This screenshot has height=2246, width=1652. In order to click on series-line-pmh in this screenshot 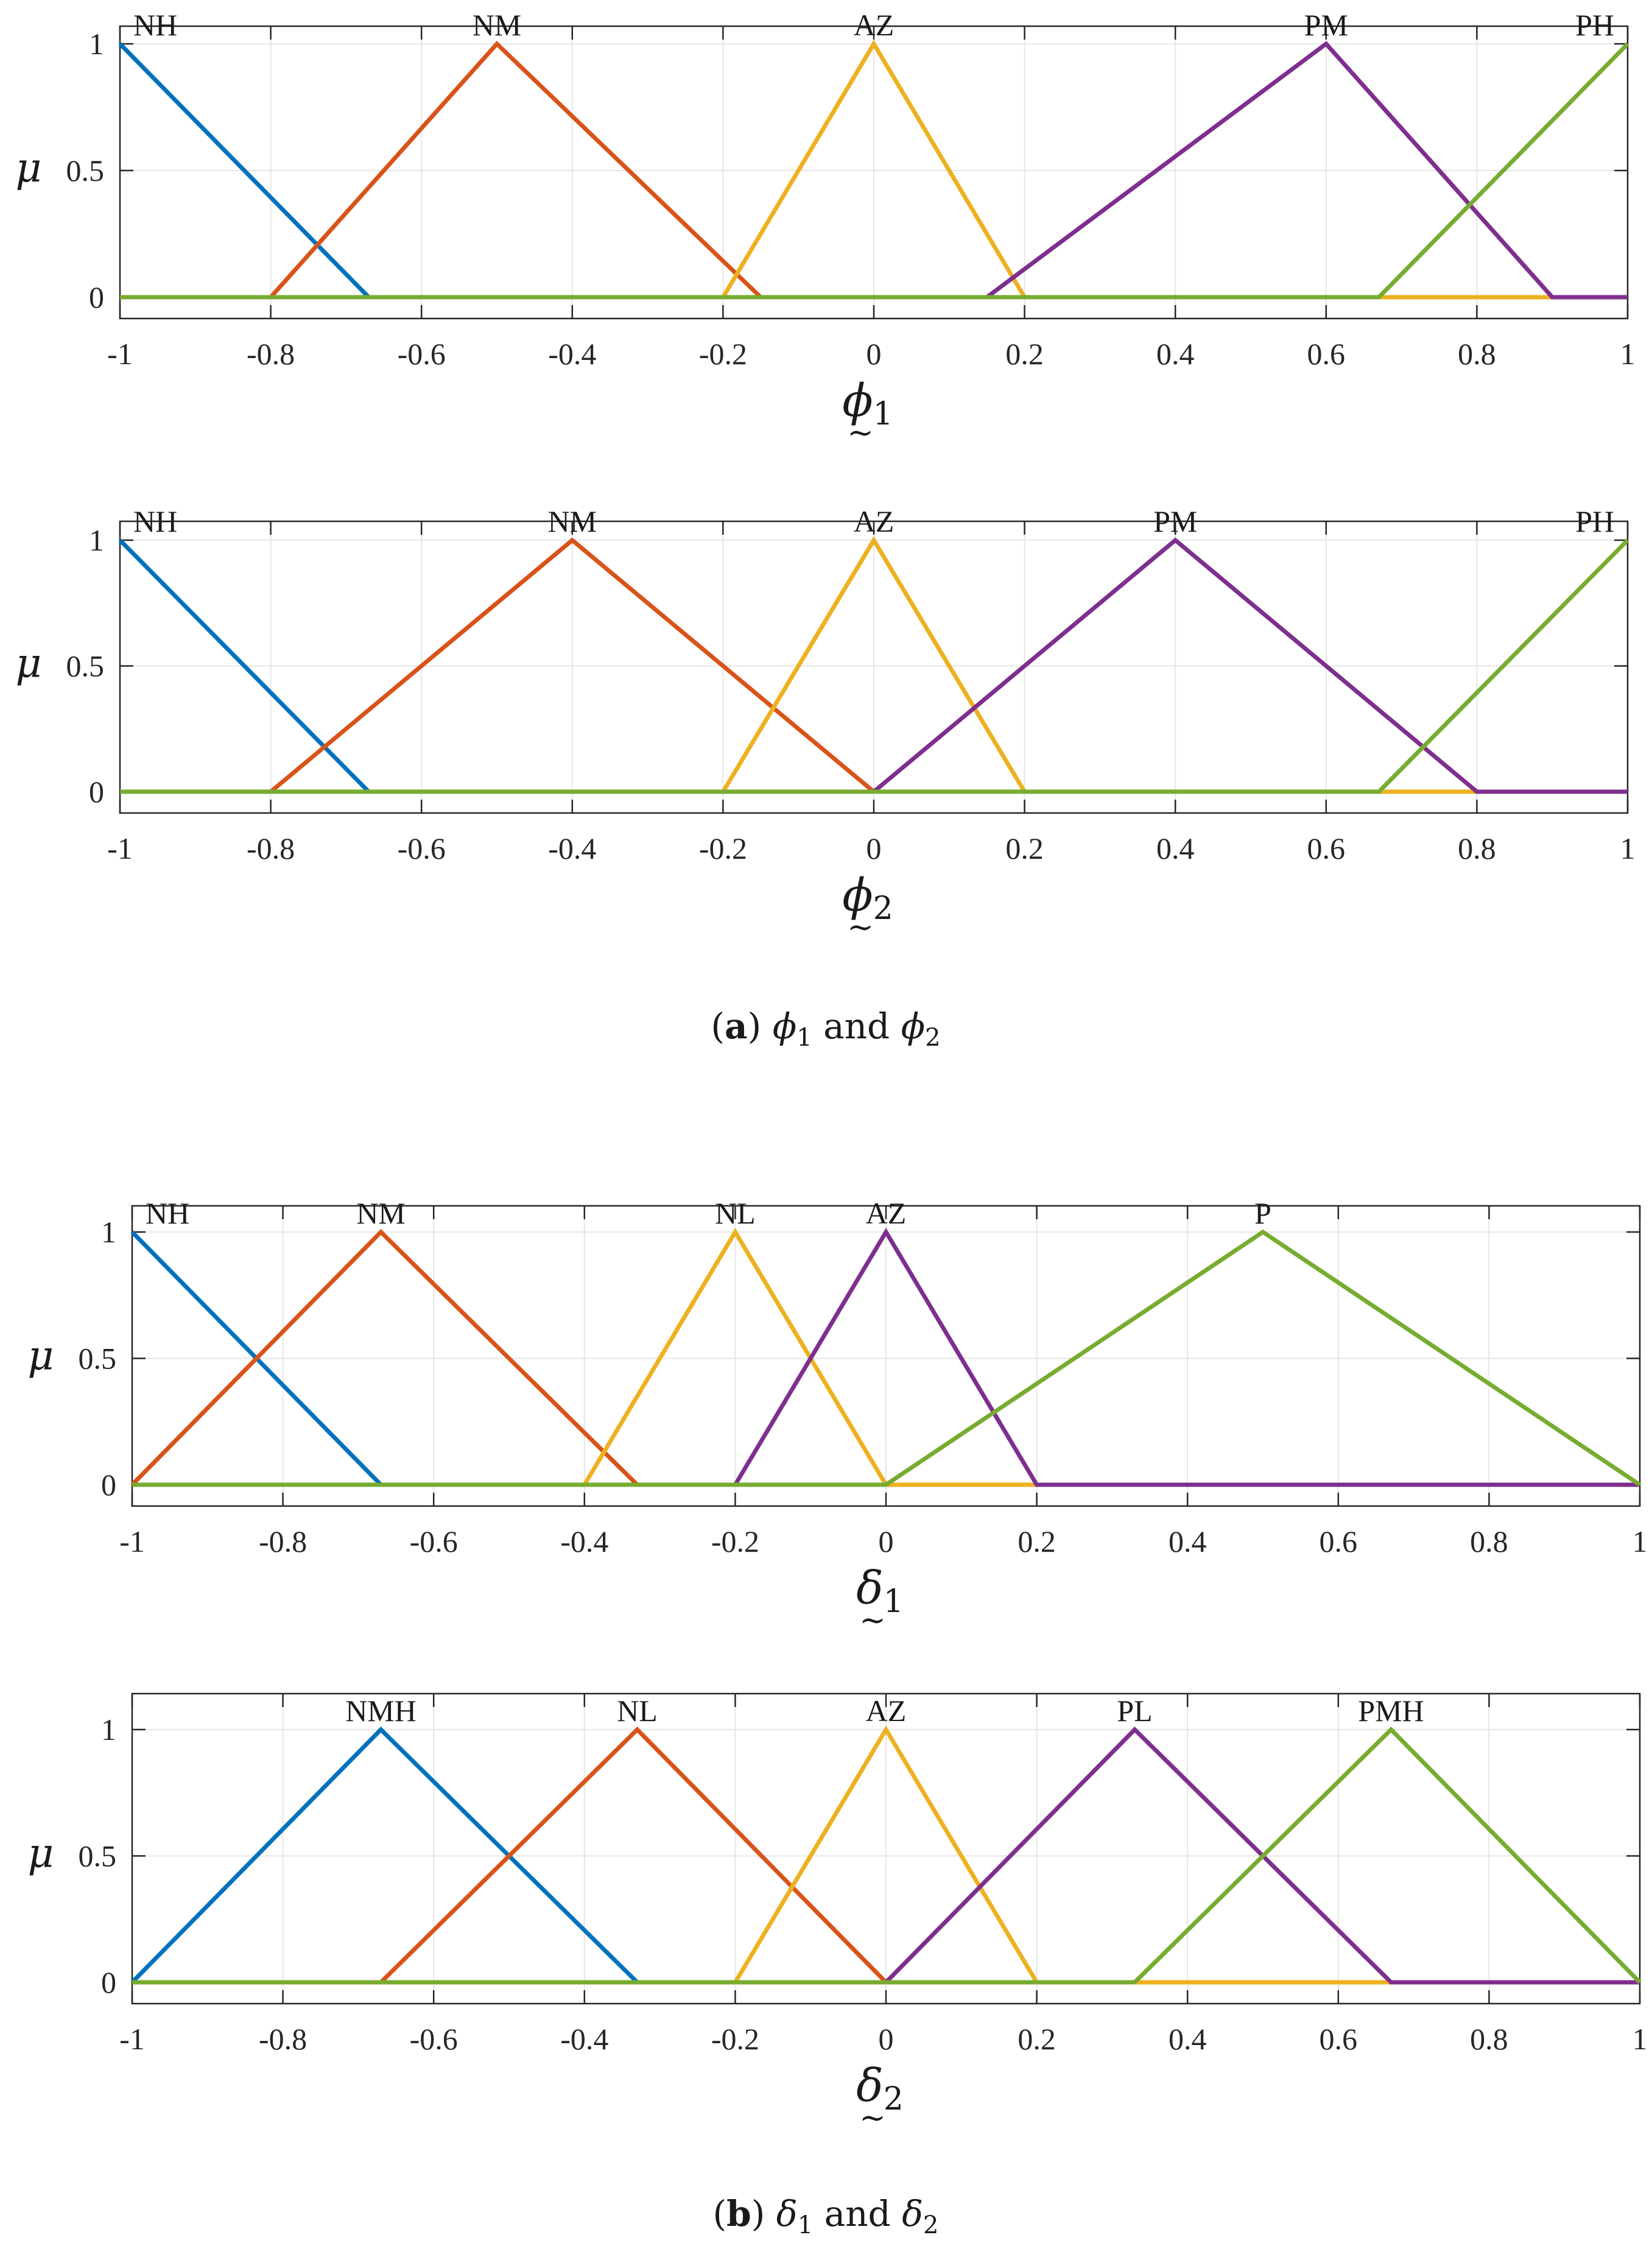, I will do `click(887, 1856)`.